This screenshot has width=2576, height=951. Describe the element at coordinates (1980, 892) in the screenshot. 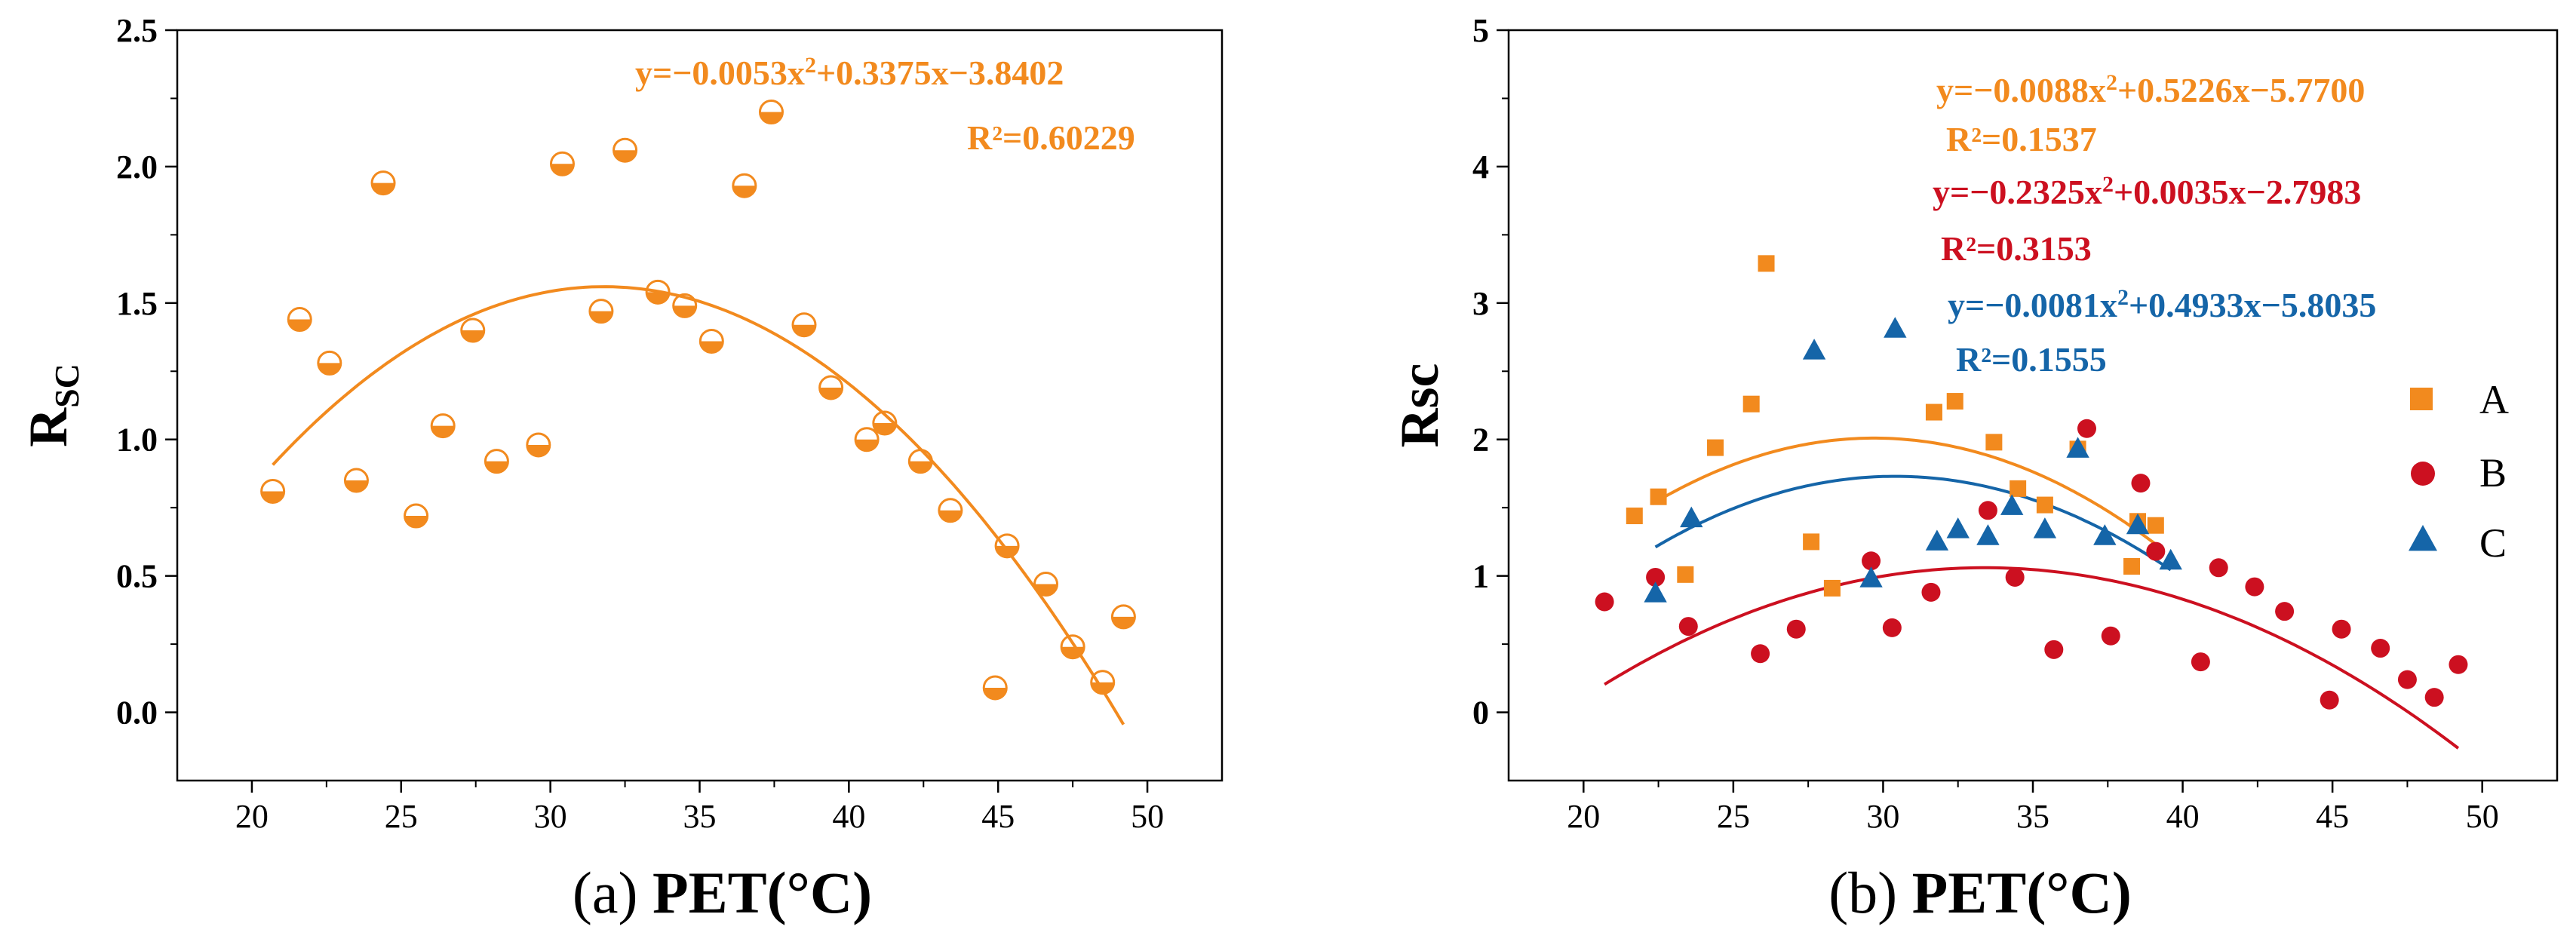

I see `panel-b-x-axis-title: (b) PET(°C)` at that location.